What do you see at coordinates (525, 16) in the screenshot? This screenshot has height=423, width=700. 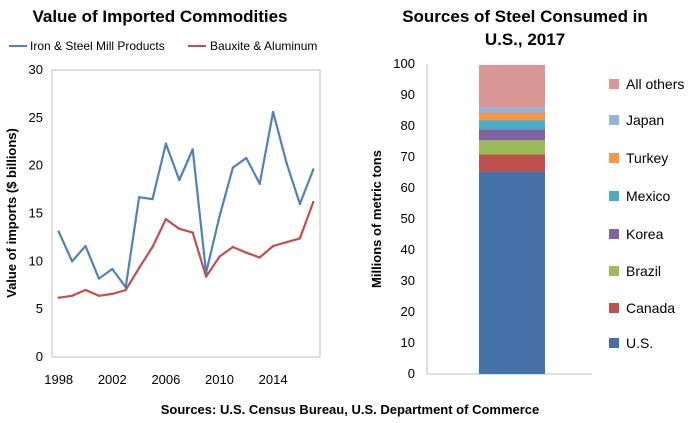 I see `bar-chart-title-line-1: Sources of Steel Consumed in` at bounding box center [525, 16].